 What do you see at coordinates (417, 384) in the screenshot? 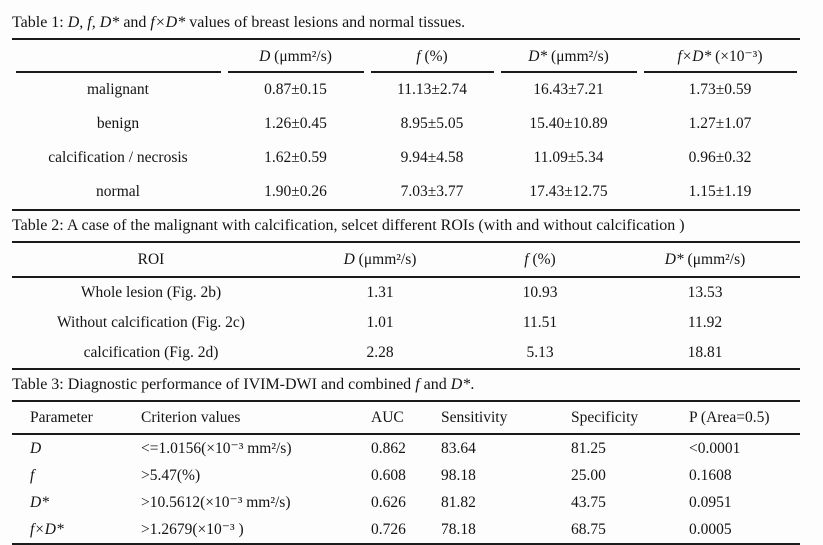
I see `table3-caption-var1: f` at bounding box center [417, 384].